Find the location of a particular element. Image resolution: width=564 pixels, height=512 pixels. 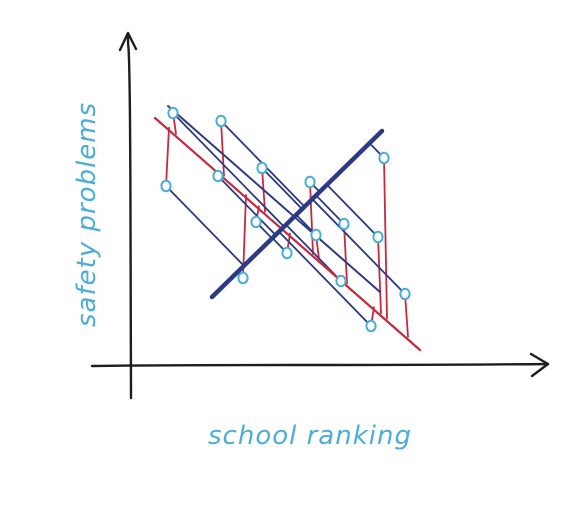

x-axis is located at coordinates (320, 365).